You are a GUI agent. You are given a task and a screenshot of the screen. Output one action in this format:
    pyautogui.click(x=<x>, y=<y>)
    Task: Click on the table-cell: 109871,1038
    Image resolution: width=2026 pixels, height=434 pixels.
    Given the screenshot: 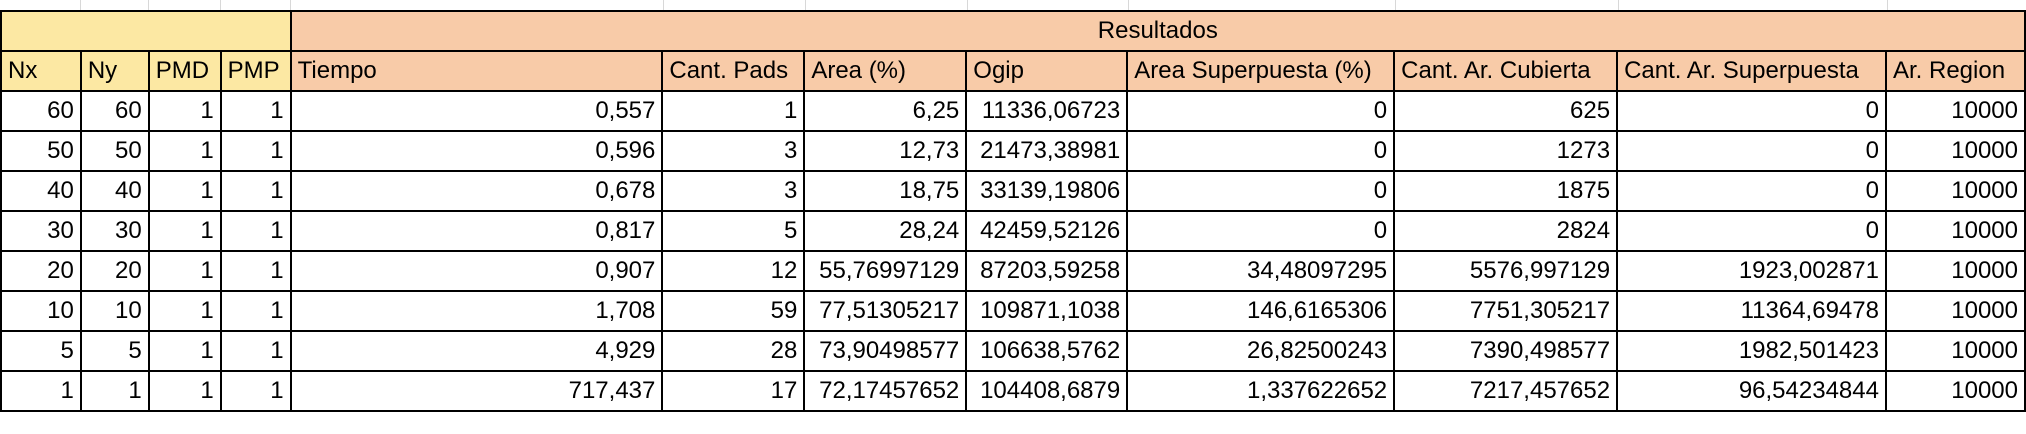 What is the action you would take?
    pyautogui.click(x=1047, y=311)
    